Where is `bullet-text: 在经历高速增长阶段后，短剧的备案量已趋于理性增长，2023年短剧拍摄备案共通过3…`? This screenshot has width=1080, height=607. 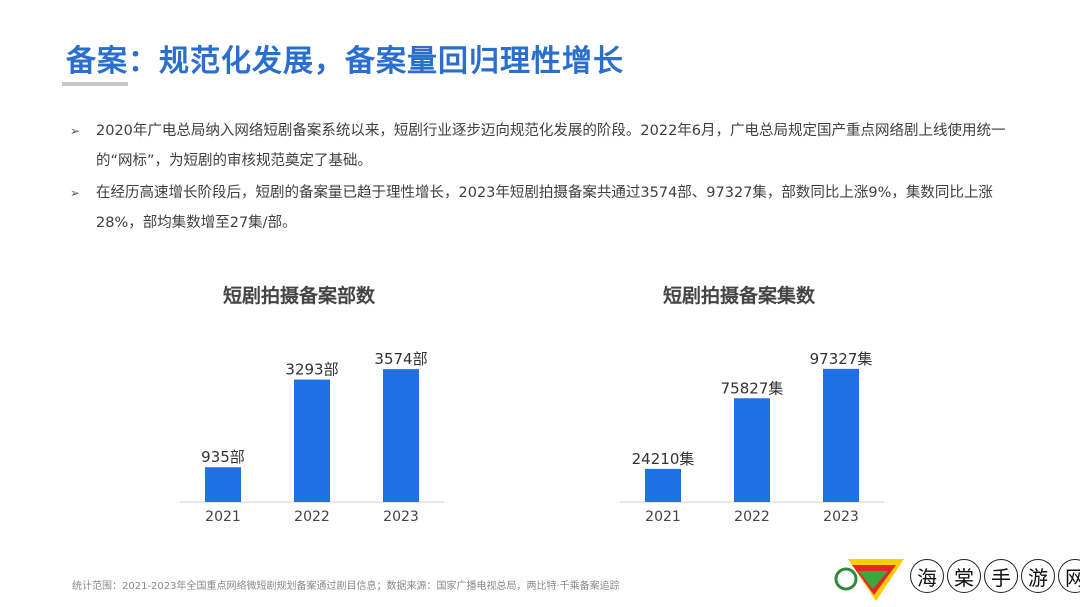
bullet-text: 在经历高速增长阶段后，短剧的备案量已趋于理性增长，2023年短剧拍摄备案共通过3… is located at coordinates (544, 208).